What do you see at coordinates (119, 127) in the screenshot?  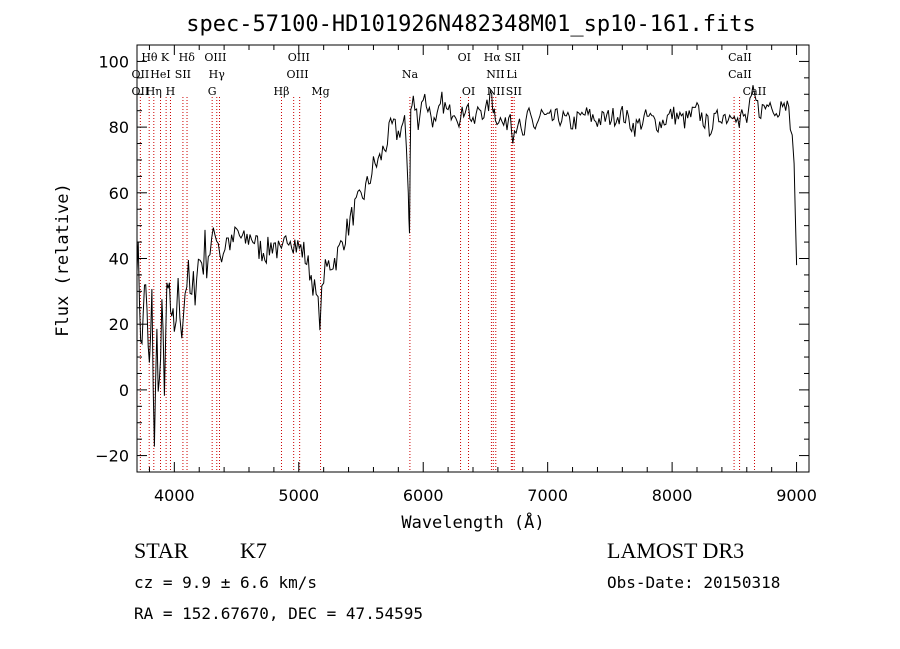 I see `y-tick-label: 80` at bounding box center [119, 127].